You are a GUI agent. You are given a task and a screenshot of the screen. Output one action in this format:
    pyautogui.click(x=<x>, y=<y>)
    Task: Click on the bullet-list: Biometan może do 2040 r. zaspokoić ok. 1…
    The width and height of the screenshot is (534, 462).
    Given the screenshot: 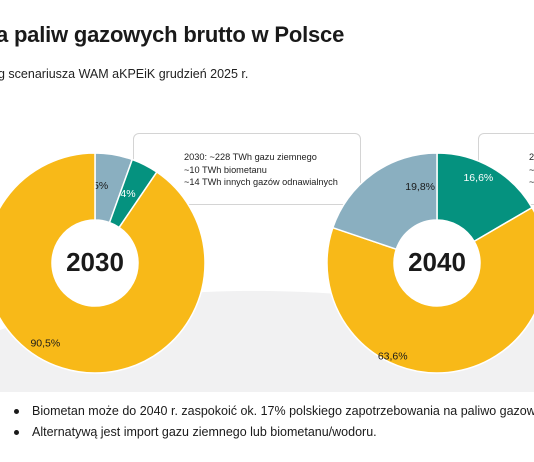 What is the action you would take?
    pyautogui.click(x=274, y=422)
    